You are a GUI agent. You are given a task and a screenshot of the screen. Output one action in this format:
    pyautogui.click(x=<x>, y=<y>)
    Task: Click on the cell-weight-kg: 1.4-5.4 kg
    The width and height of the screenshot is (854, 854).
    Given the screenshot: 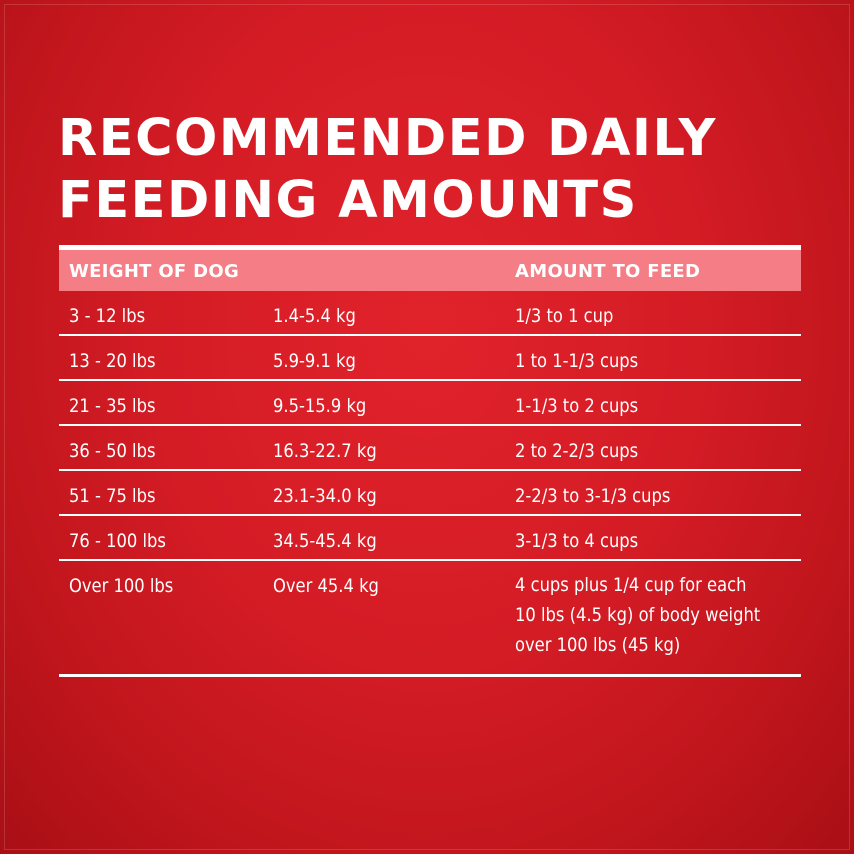 What is the action you would take?
    pyautogui.click(x=314, y=316)
    